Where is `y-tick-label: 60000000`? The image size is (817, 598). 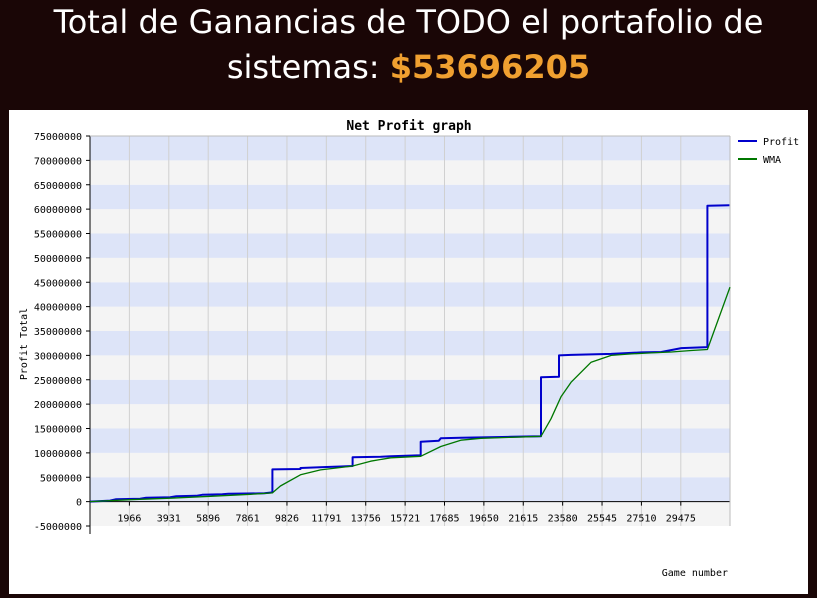 y-tick-label: 60000000 is located at coordinates (58, 210).